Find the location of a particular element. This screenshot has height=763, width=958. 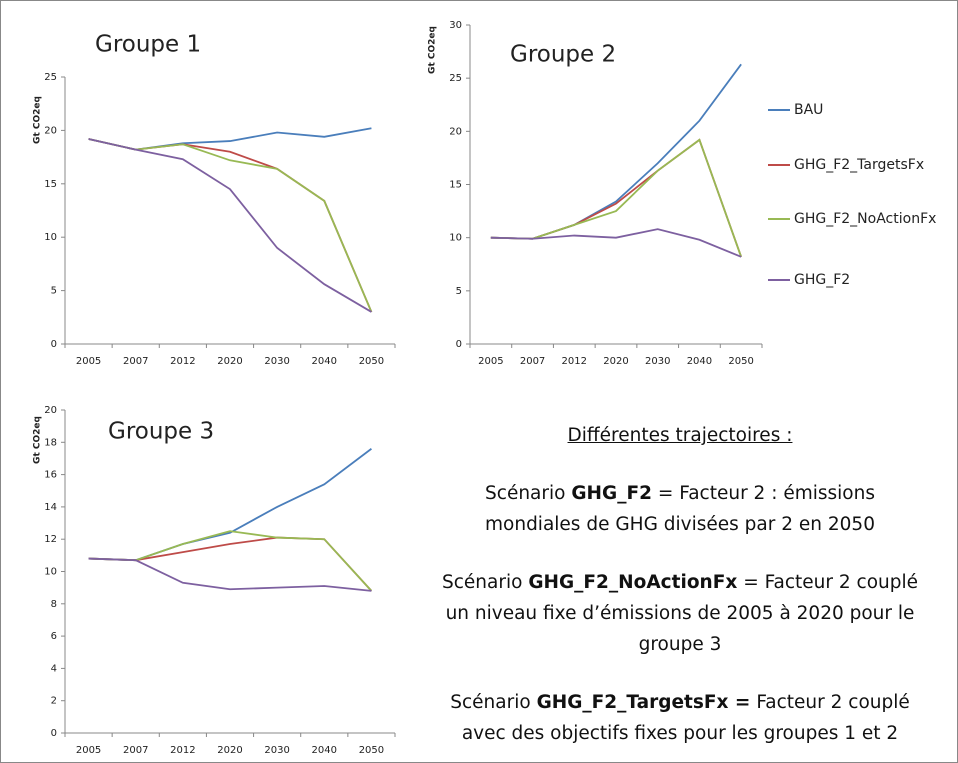

chart-title: Groupe 1 is located at coordinates (148, 45).